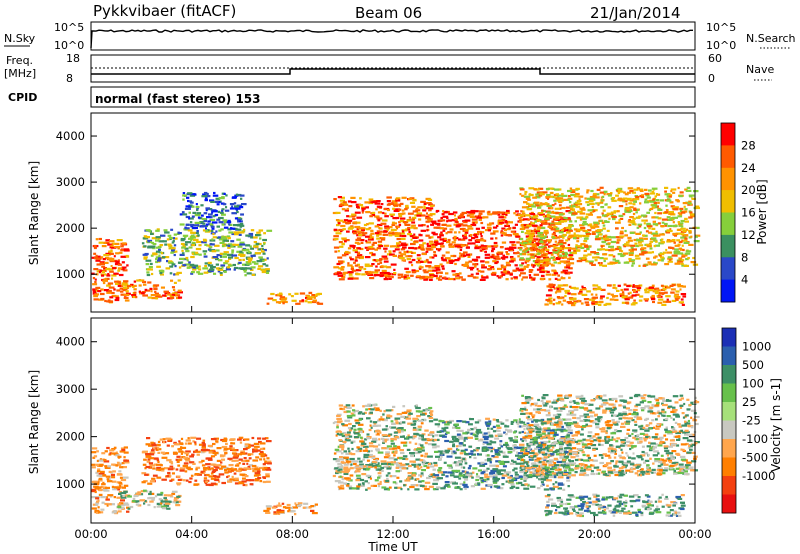  What do you see at coordinates (70, 274) in the screenshot?
I see `y-tick-label: 1000` at bounding box center [70, 274].